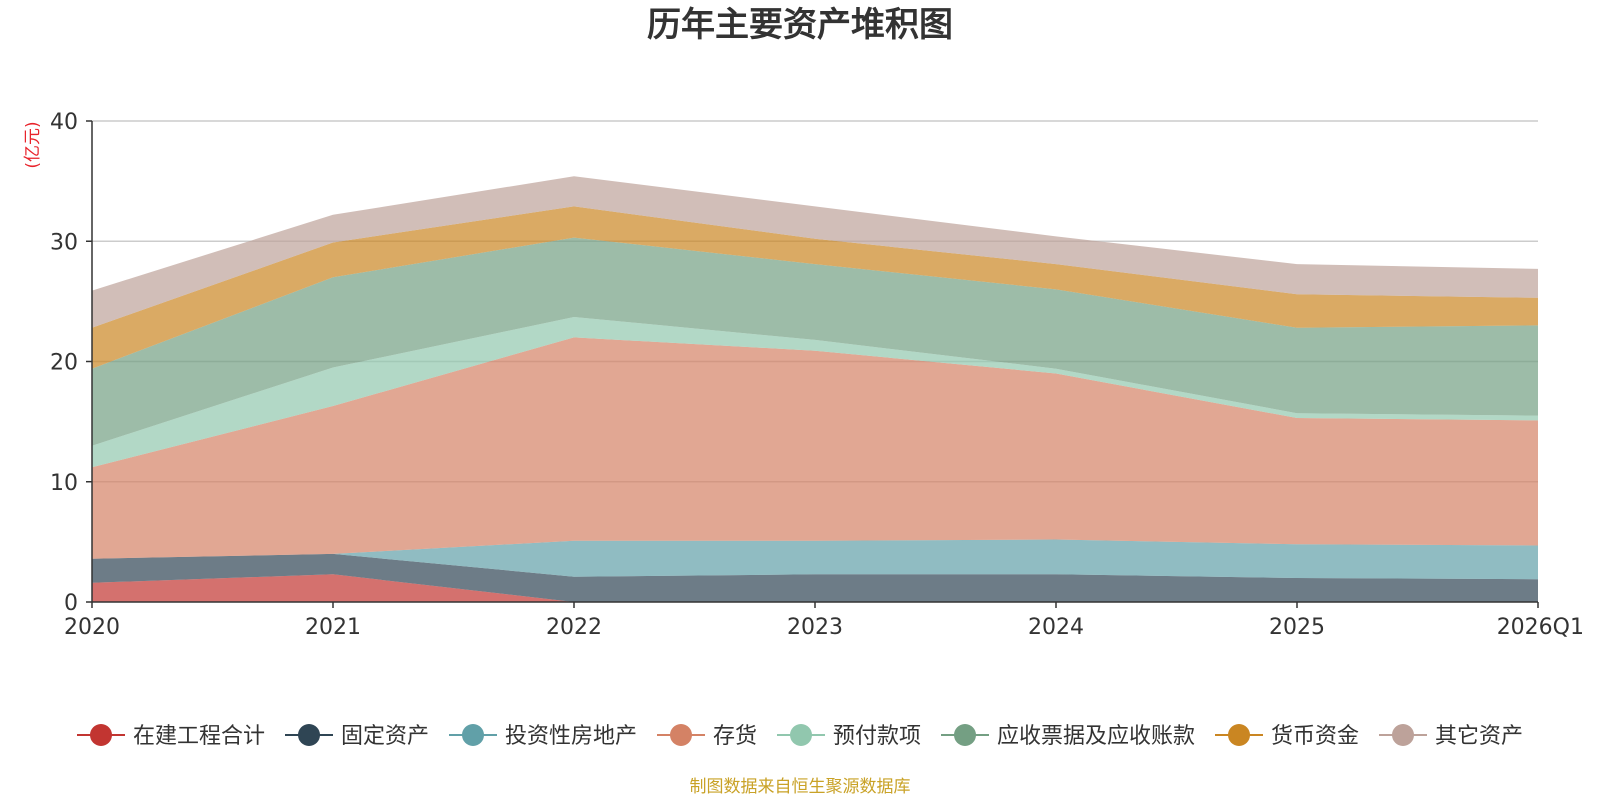  Describe the element at coordinates (64, 242) in the screenshot. I see `y-tick-label-30: 30` at that location.